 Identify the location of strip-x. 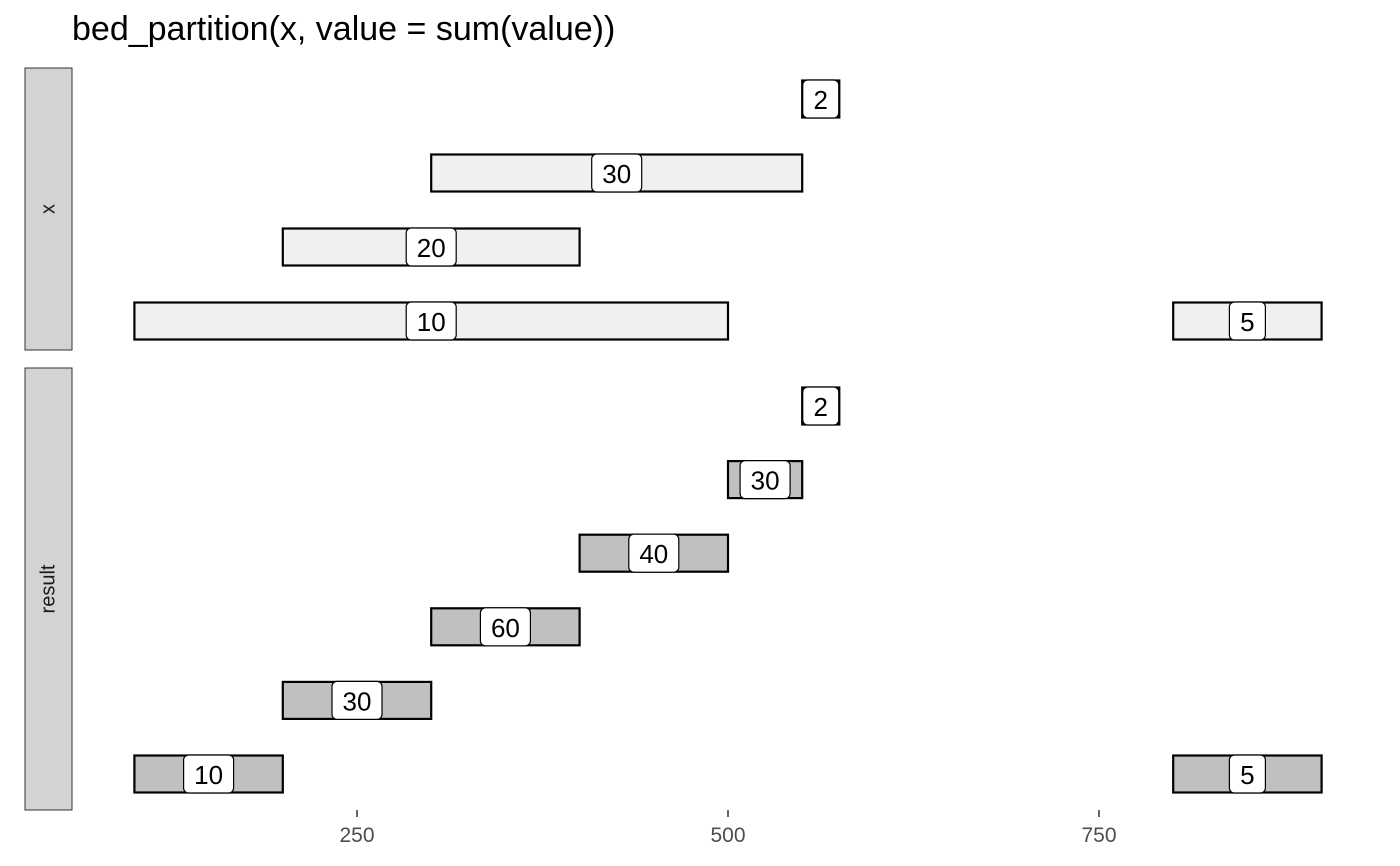
(48, 209).